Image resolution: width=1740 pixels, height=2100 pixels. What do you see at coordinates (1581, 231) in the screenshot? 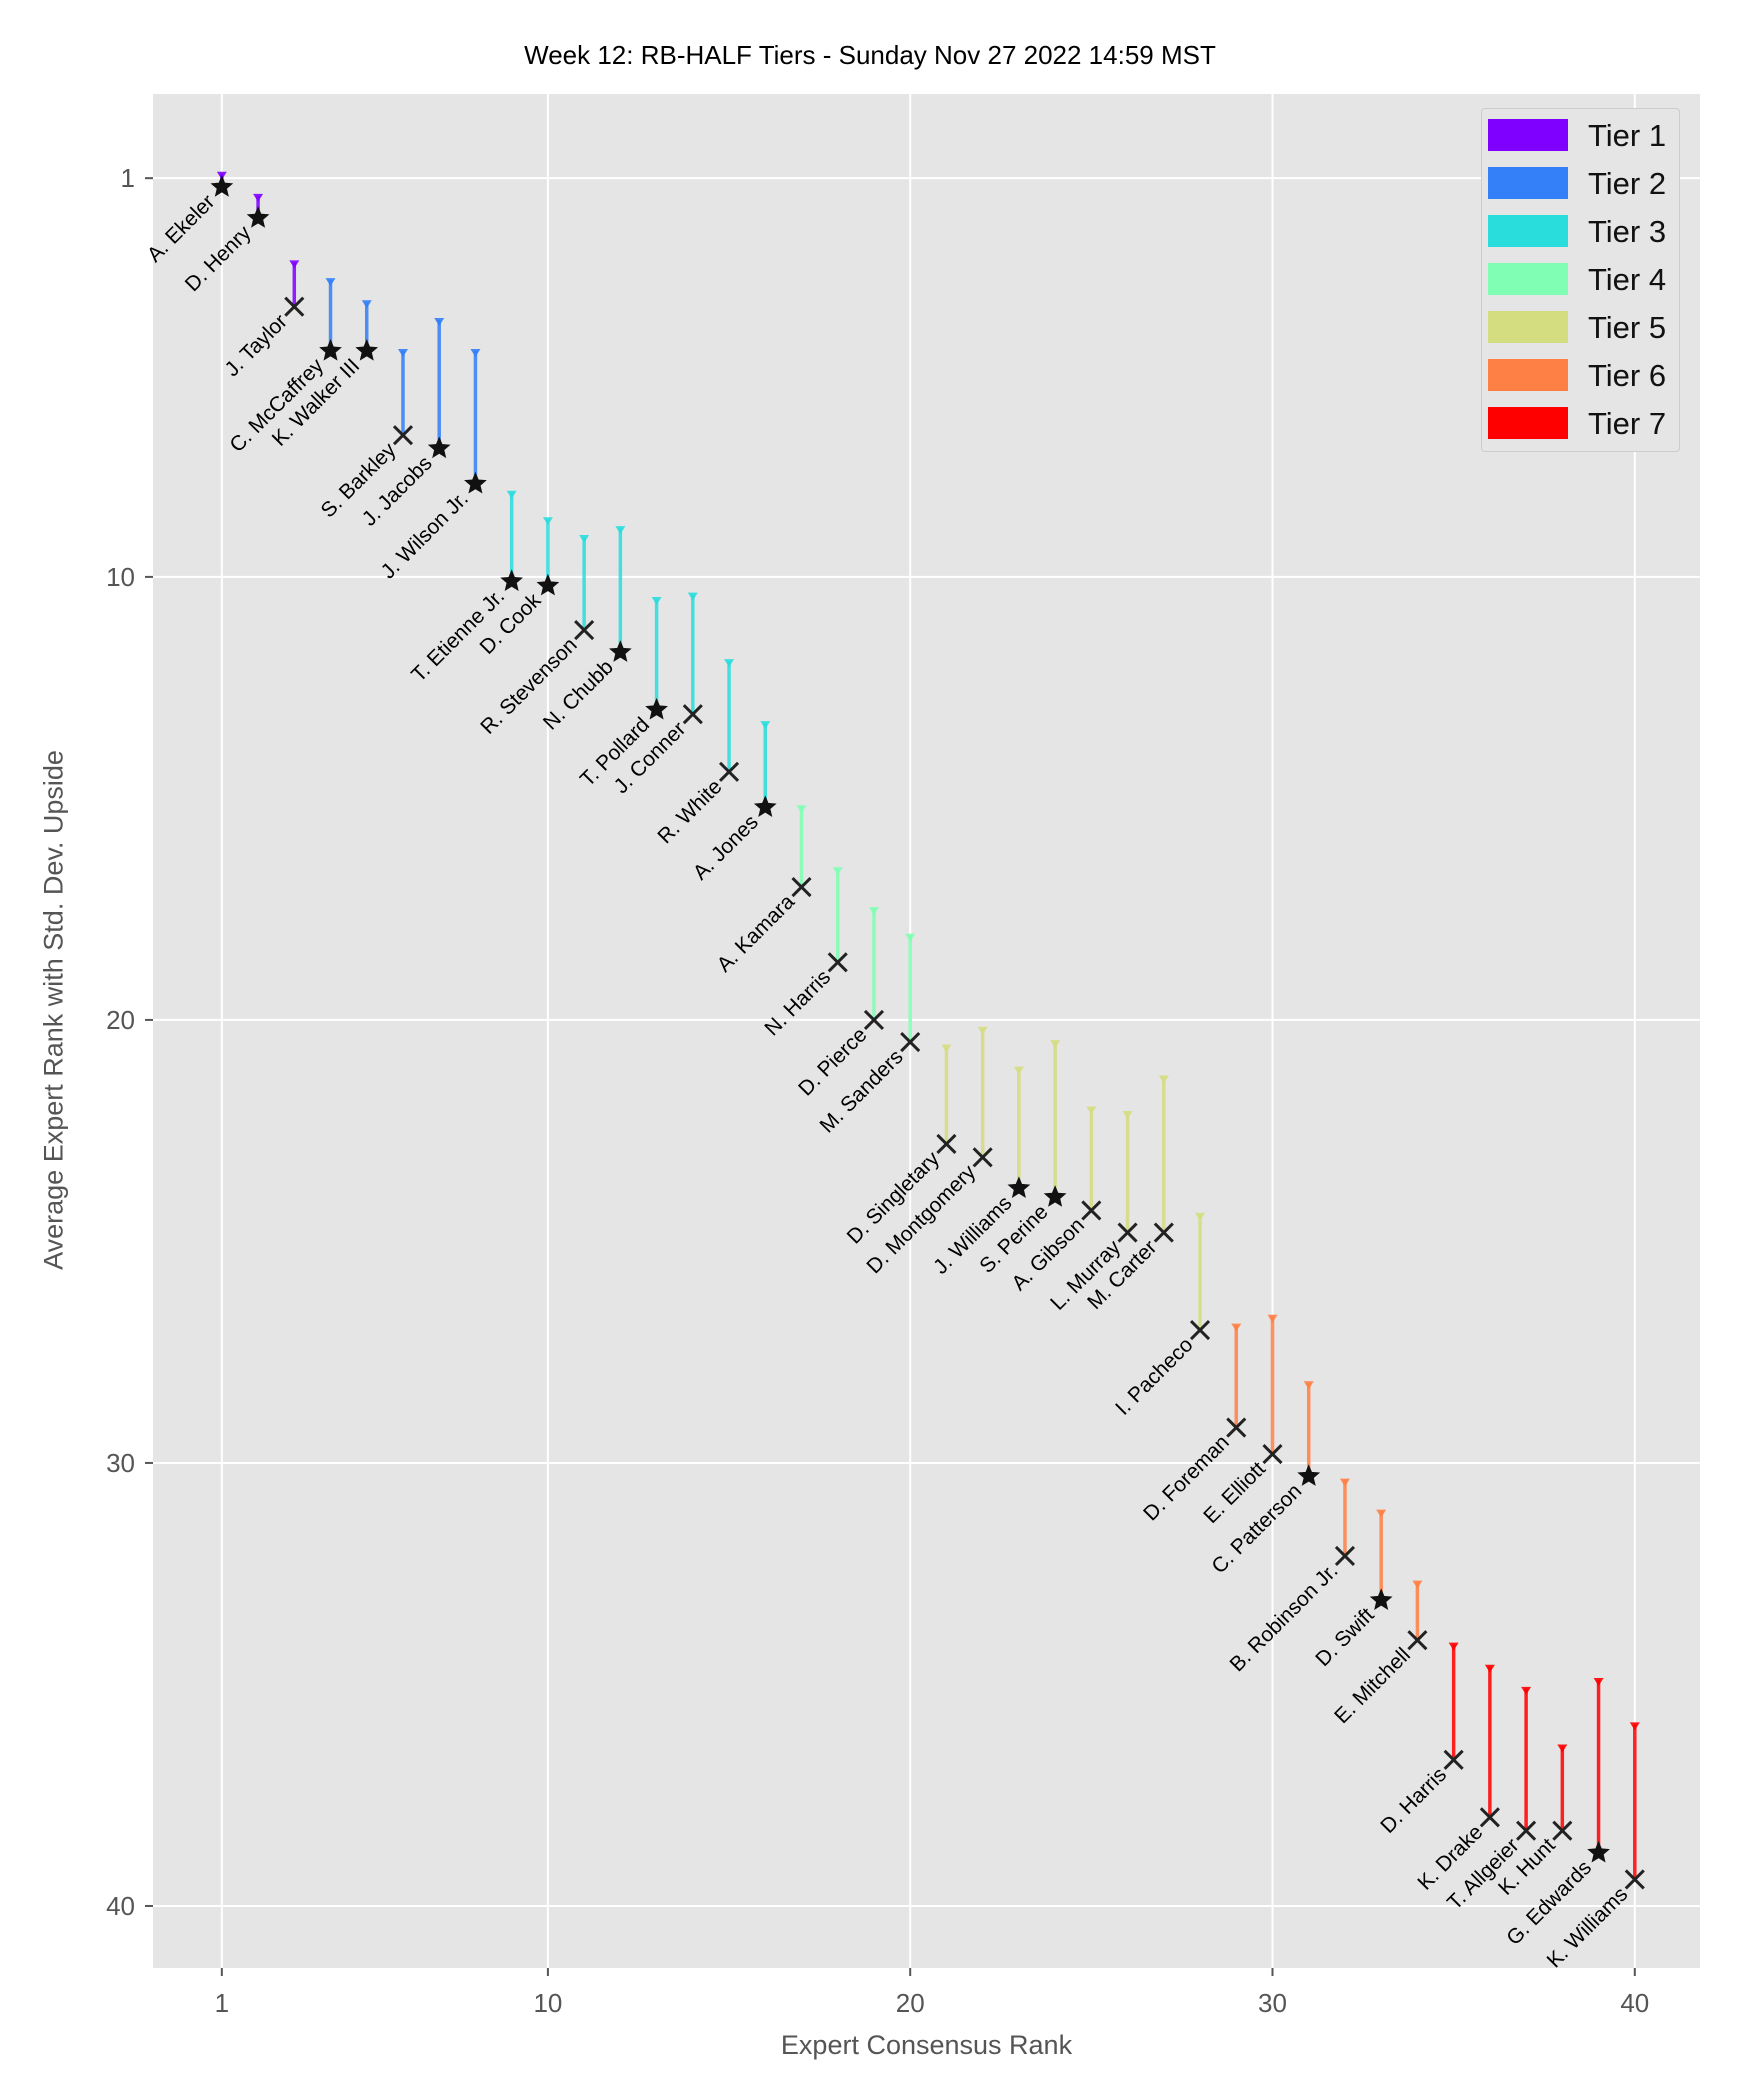
I see `legend-item-tier-3: Tier 3` at bounding box center [1581, 231].